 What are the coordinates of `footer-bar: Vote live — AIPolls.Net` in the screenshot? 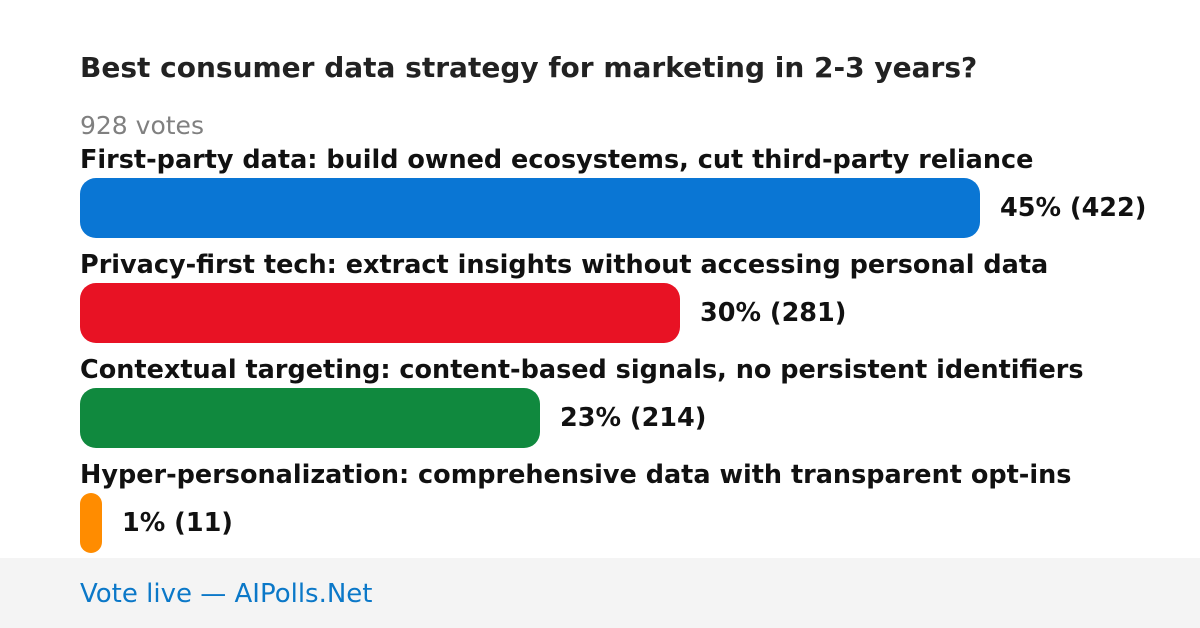 It's located at (600, 593).